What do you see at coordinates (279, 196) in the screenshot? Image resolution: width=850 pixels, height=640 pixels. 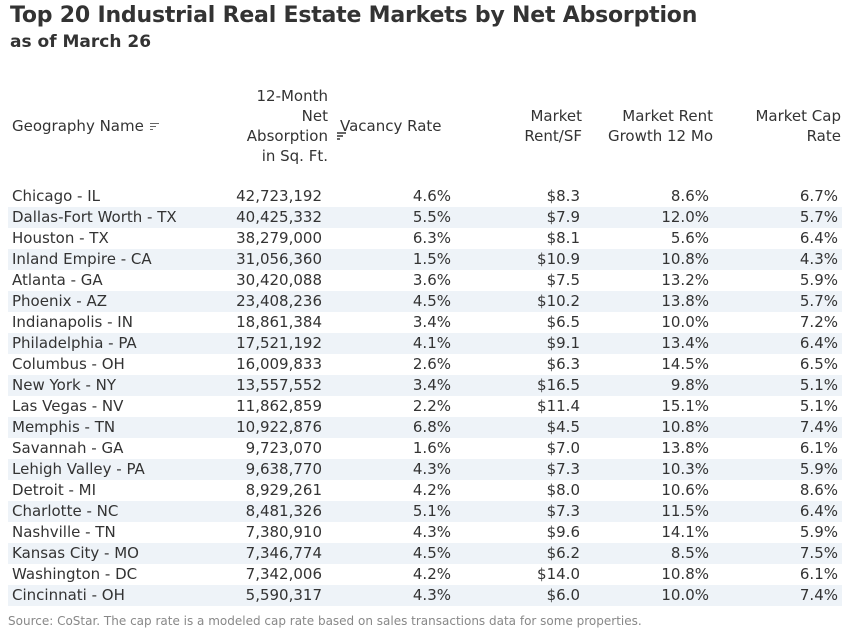 I see `cell-absorption: 42,723,192` at bounding box center [279, 196].